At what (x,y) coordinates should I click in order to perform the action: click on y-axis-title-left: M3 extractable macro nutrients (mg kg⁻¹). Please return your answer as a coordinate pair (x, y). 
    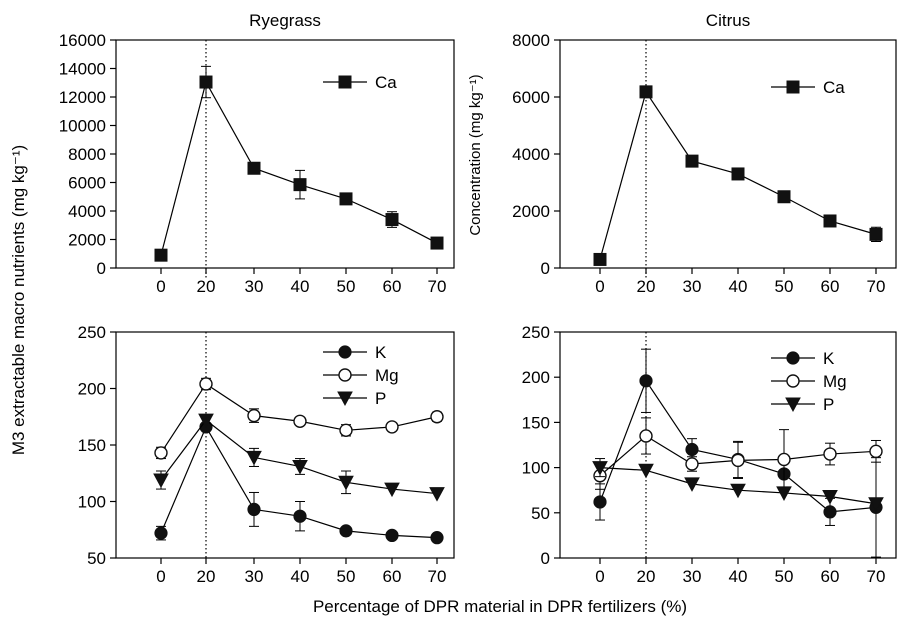
    Looking at the image, I should click on (18, 300).